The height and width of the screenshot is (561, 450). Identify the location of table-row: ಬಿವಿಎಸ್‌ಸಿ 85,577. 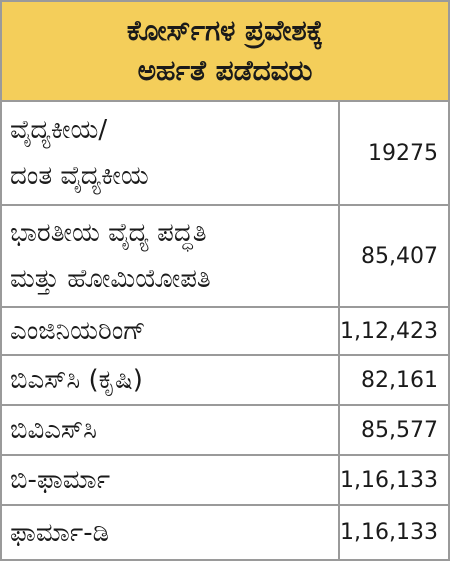
(225, 431).